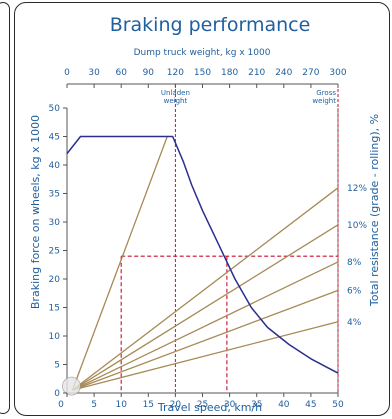 This screenshot has width=392, height=419. Describe the element at coordinates (121, 73) in the screenshot. I see `top-axis-tick-label: 60` at that location.